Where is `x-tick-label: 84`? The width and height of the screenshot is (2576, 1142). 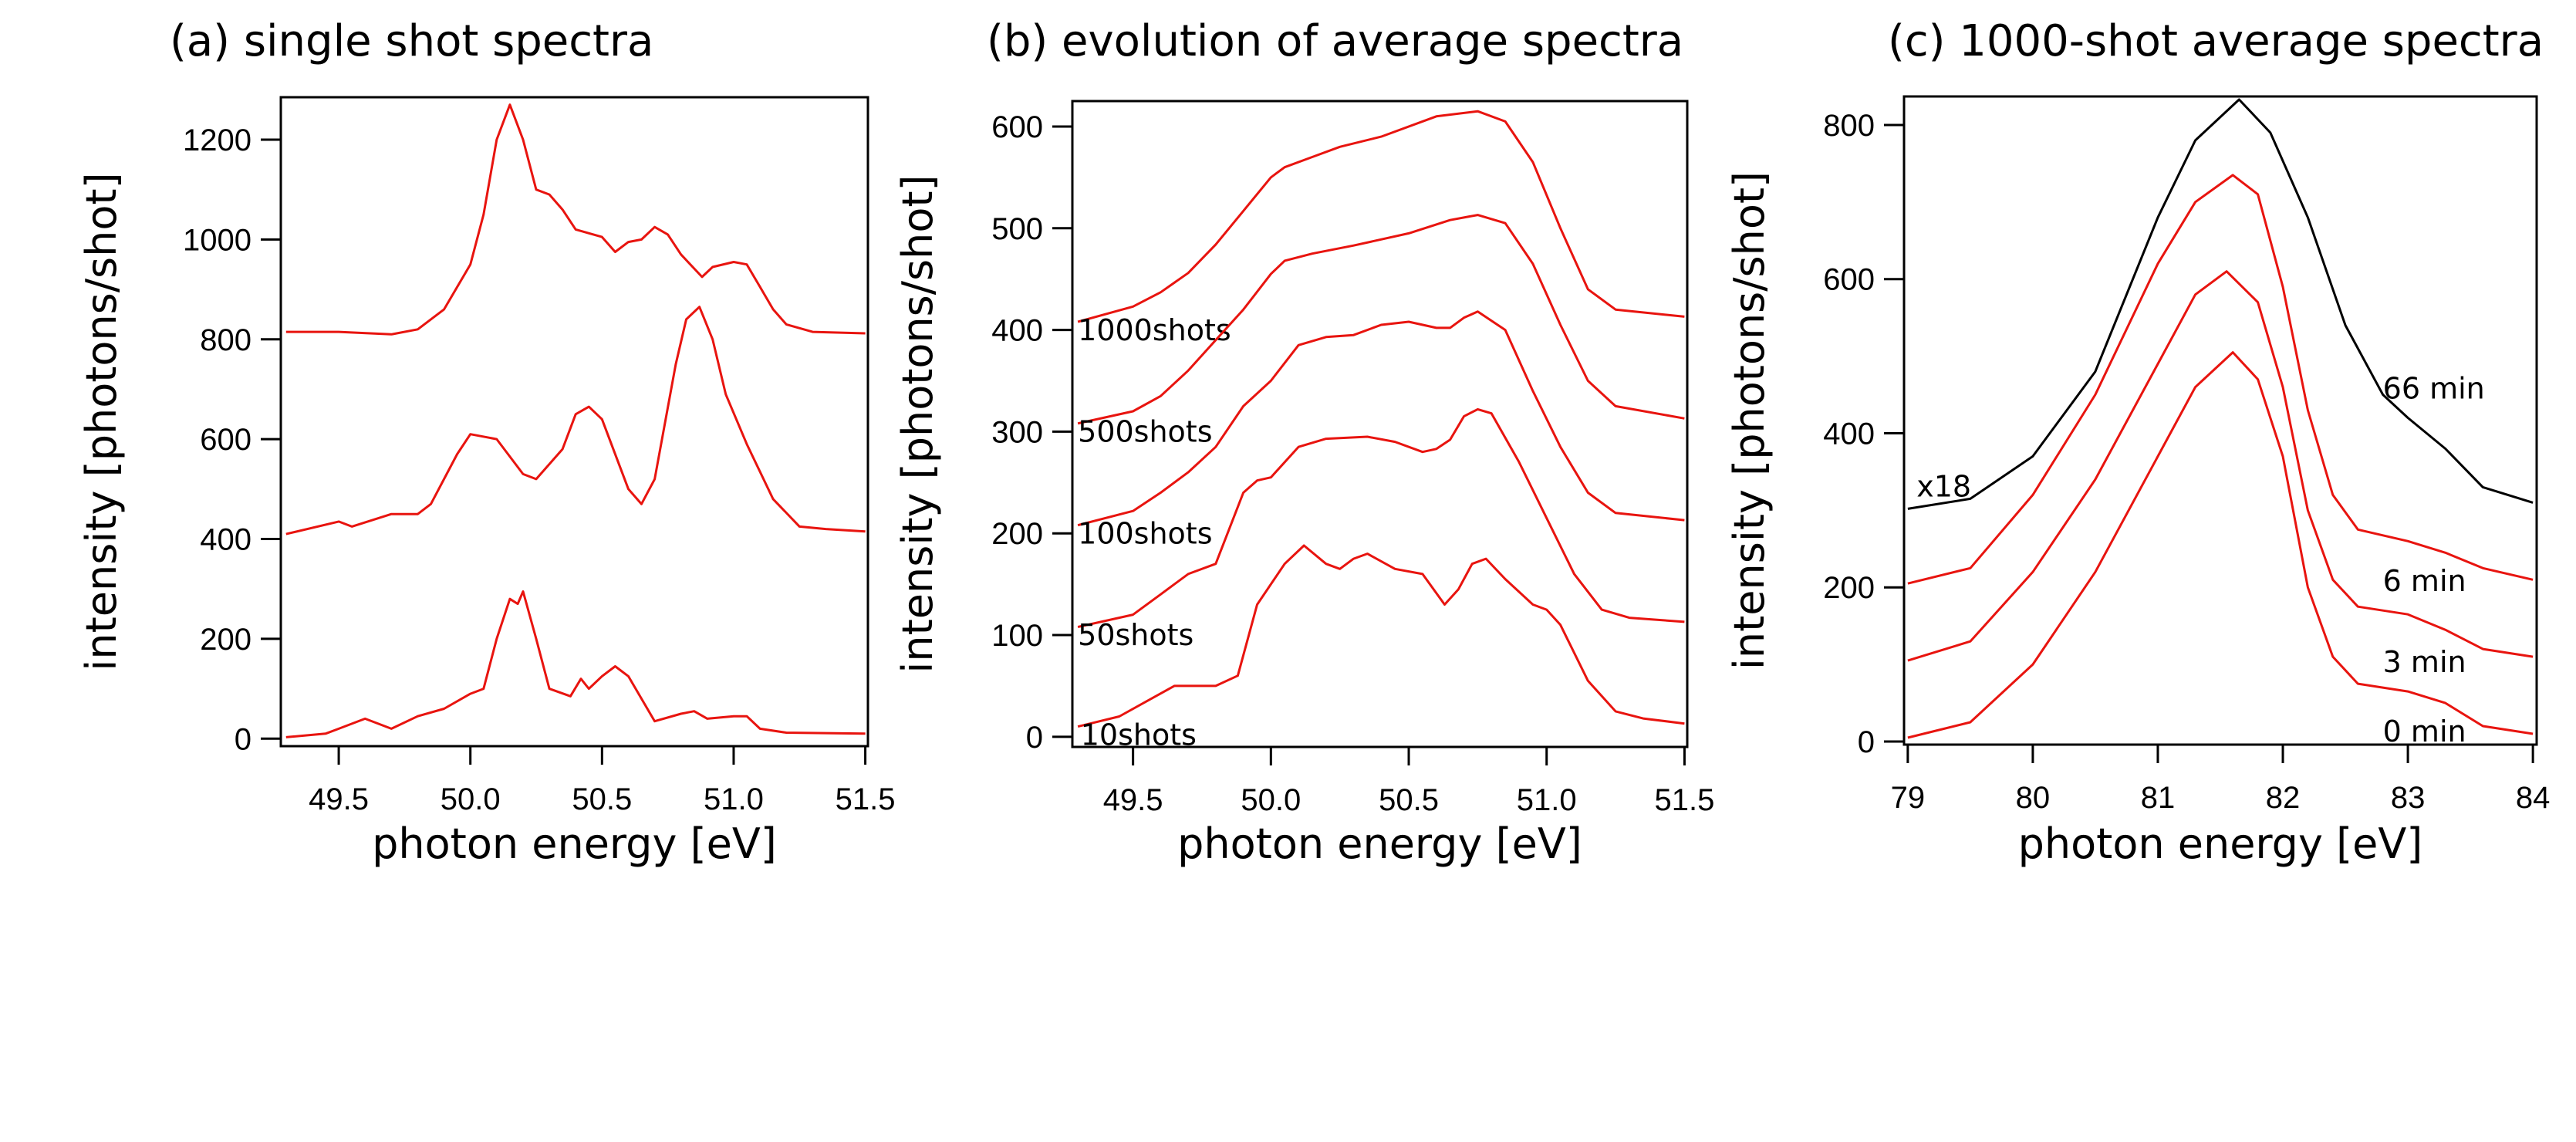
x-tick-label: 84 is located at coordinates (2534, 798).